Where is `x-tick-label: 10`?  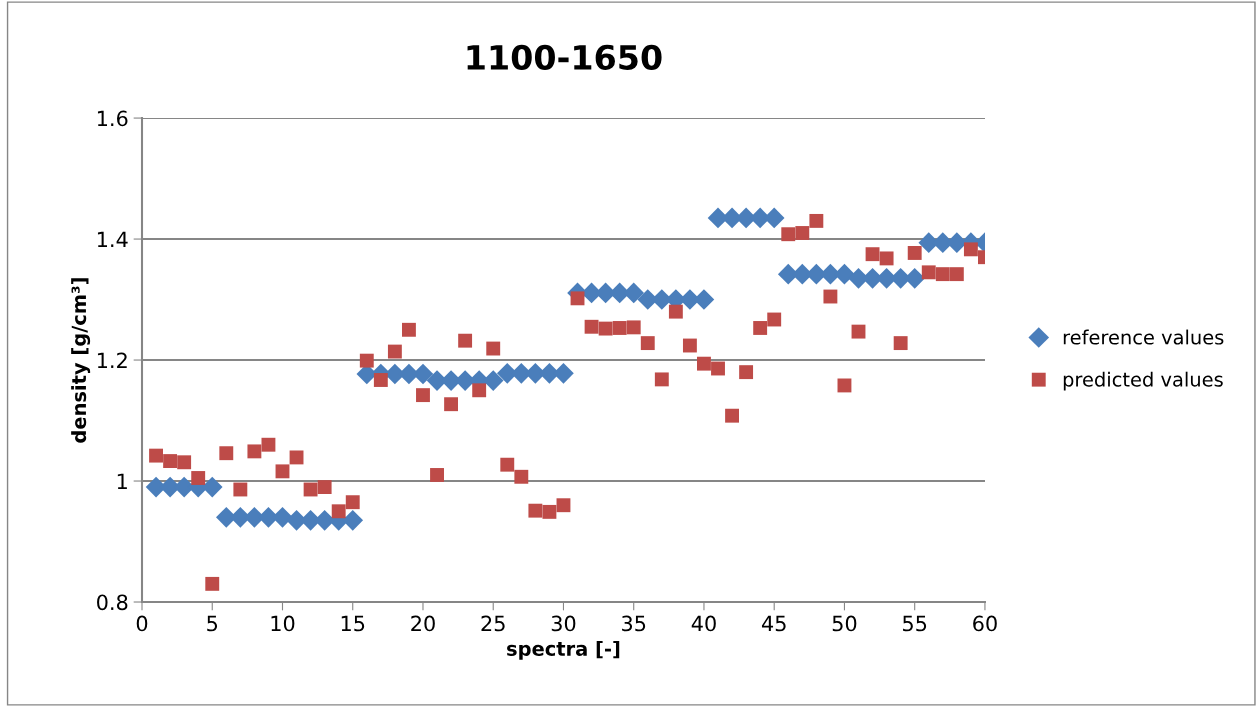
x-tick-label: 10 is located at coordinates (283, 623).